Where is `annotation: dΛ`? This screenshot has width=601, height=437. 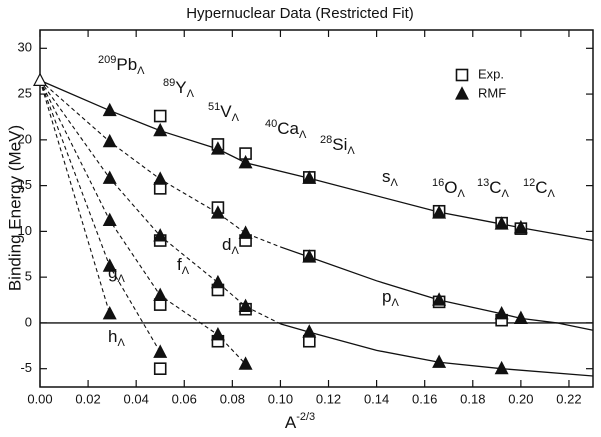 annotation: dΛ is located at coordinates (230, 245).